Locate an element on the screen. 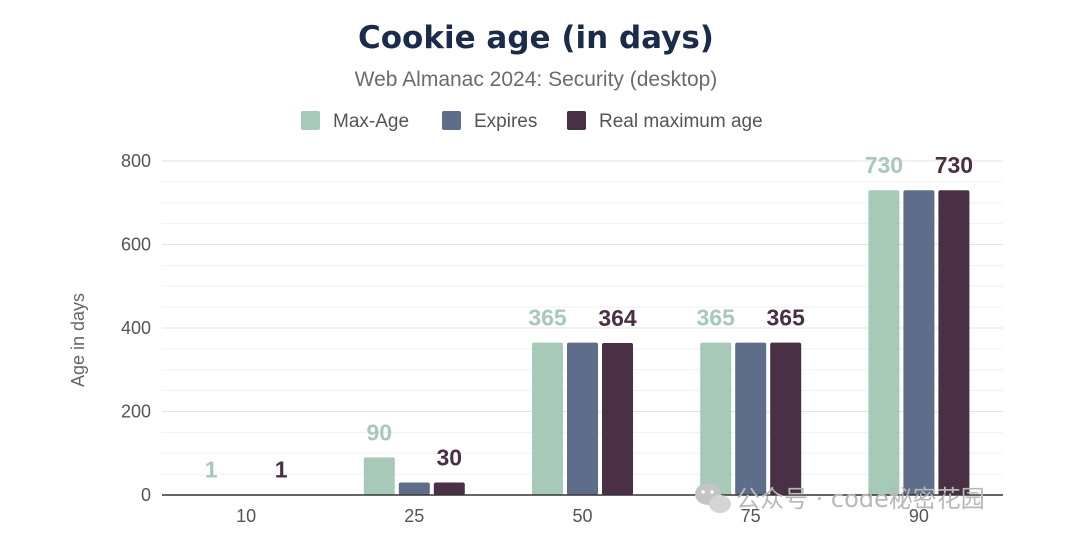 The width and height of the screenshot is (1080, 542). y-tick-label: 400 is located at coordinates (136, 328).